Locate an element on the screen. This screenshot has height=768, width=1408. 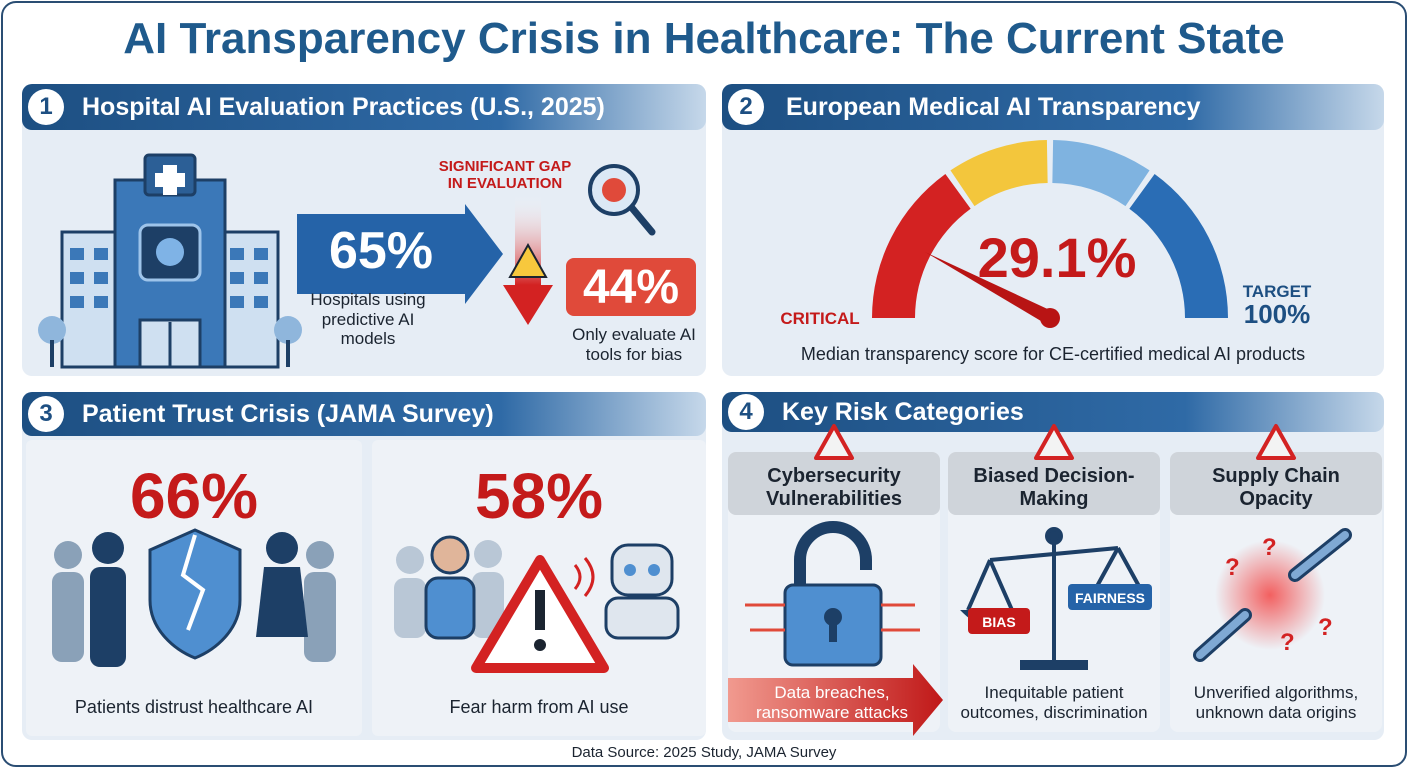
stat-caption: Only evaluate AI tools for bias is located at coordinates (634, 344).